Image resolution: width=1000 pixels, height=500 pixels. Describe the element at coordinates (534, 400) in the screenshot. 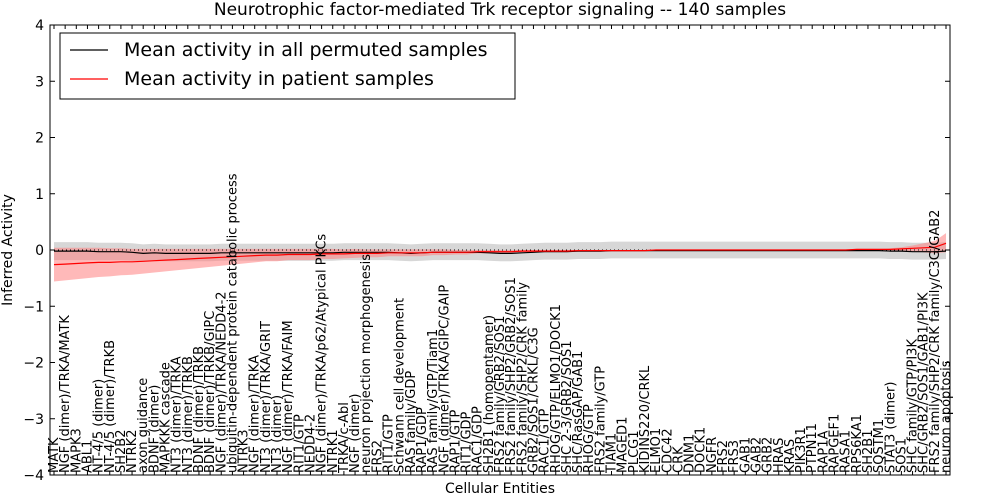

I see `entity-label: GRB2/SOS1/CRKL/C3G` at that location.